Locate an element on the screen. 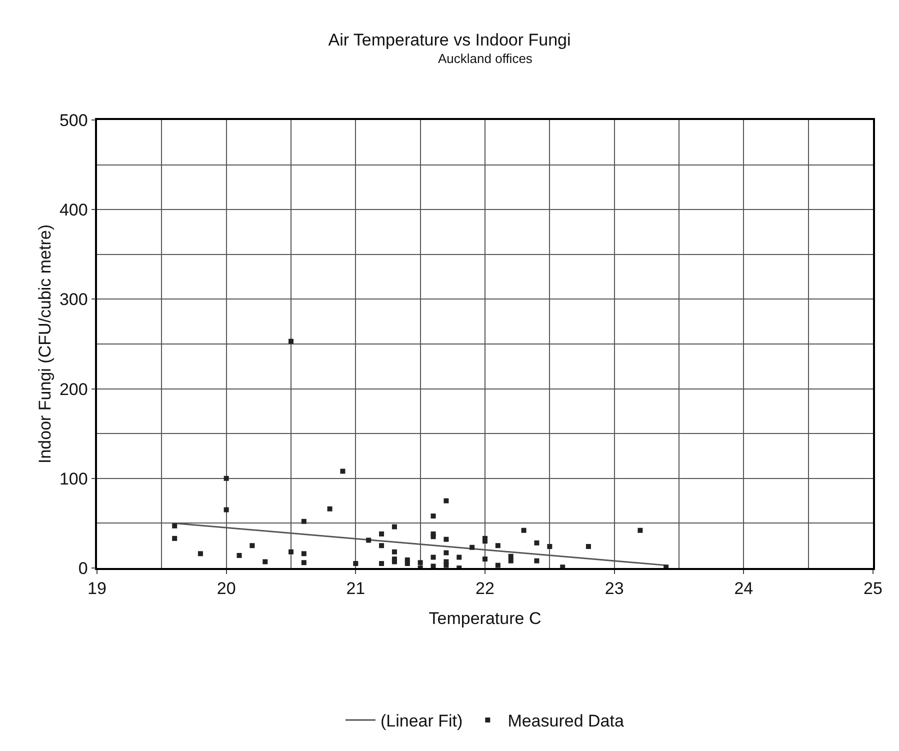  x-axis-title: Temperature C is located at coordinates (485, 618).